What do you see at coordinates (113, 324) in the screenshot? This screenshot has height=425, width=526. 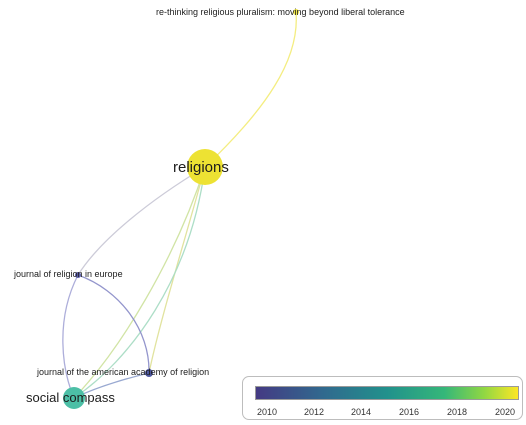 I see `edge-jre-jaar` at bounding box center [113, 324].